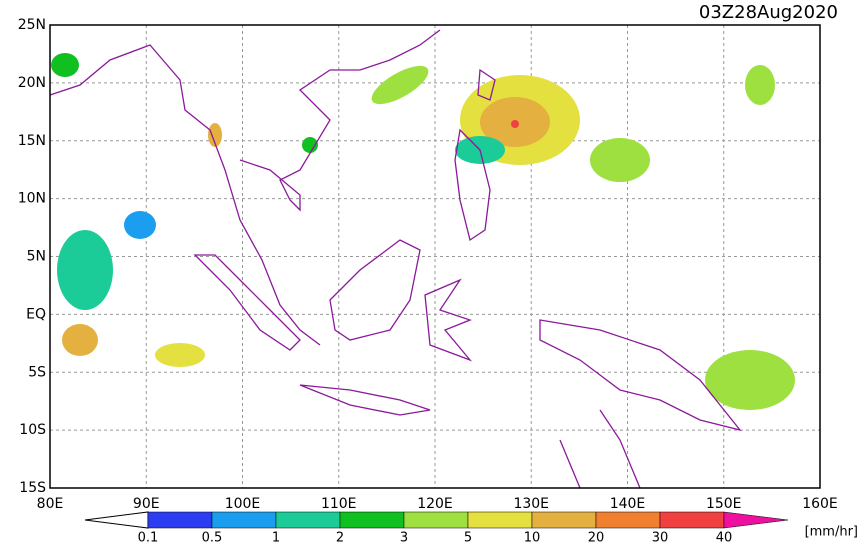 This screenshot has width=864, height=544. What do you see at coordinates (339, 504) in the screenshot?
I see `lon-label: 110E` at bounding box center [339, 504].